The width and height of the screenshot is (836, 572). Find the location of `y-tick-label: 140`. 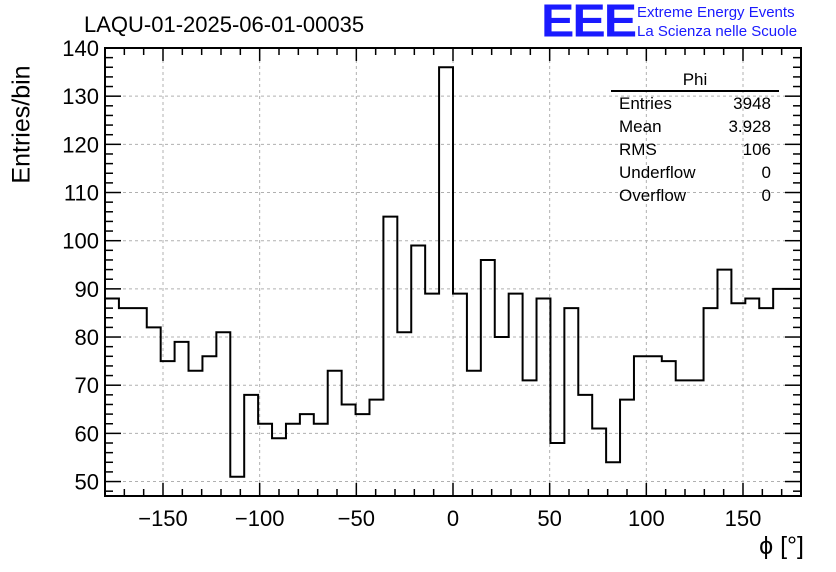

y-tick-label: 140 is located at coordinates (80, 48).